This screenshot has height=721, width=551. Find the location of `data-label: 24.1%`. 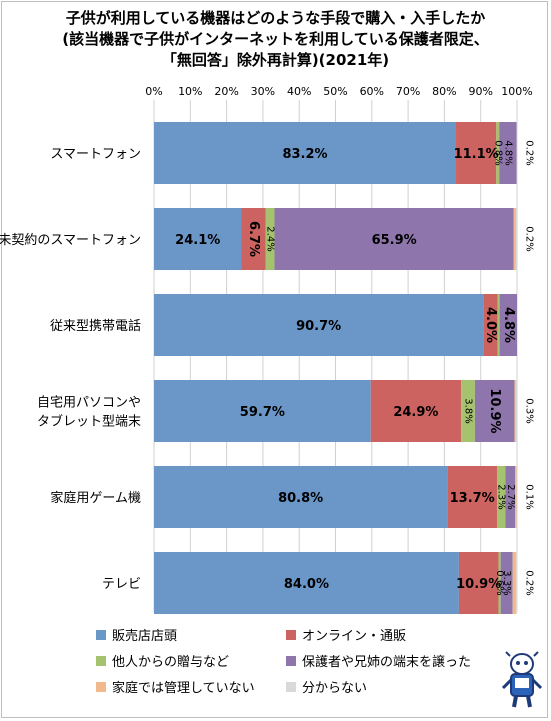

data-label: 24.1% is located at coordinates (197, 240).